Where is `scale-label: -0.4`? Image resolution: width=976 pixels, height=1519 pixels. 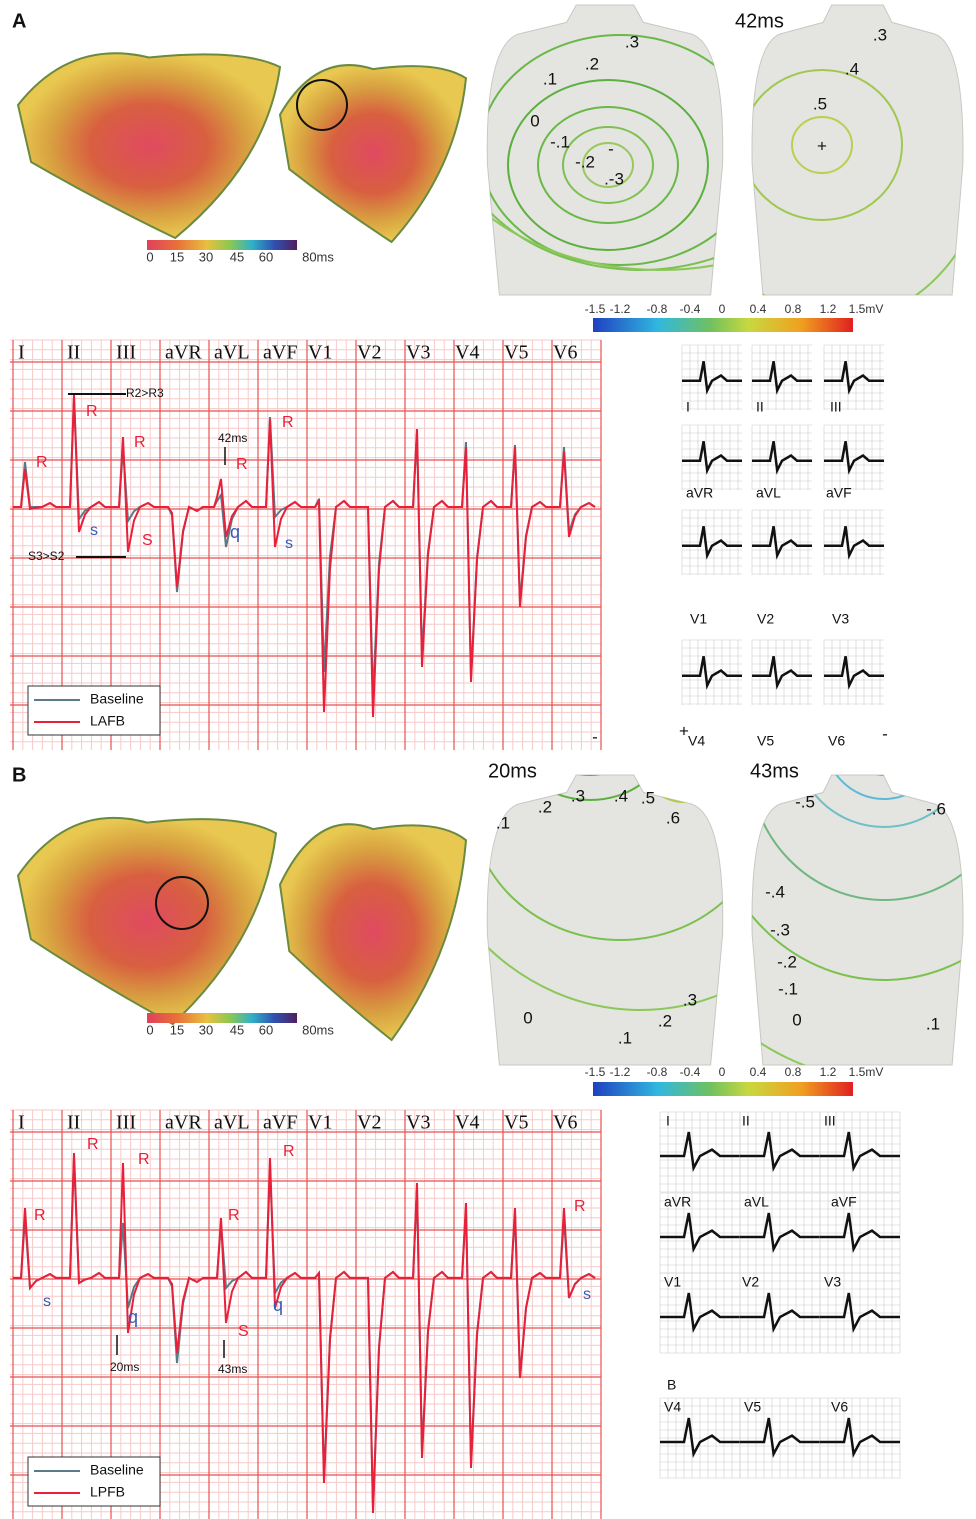
scale-label: -0.4 is located at coordinates (690, 309).